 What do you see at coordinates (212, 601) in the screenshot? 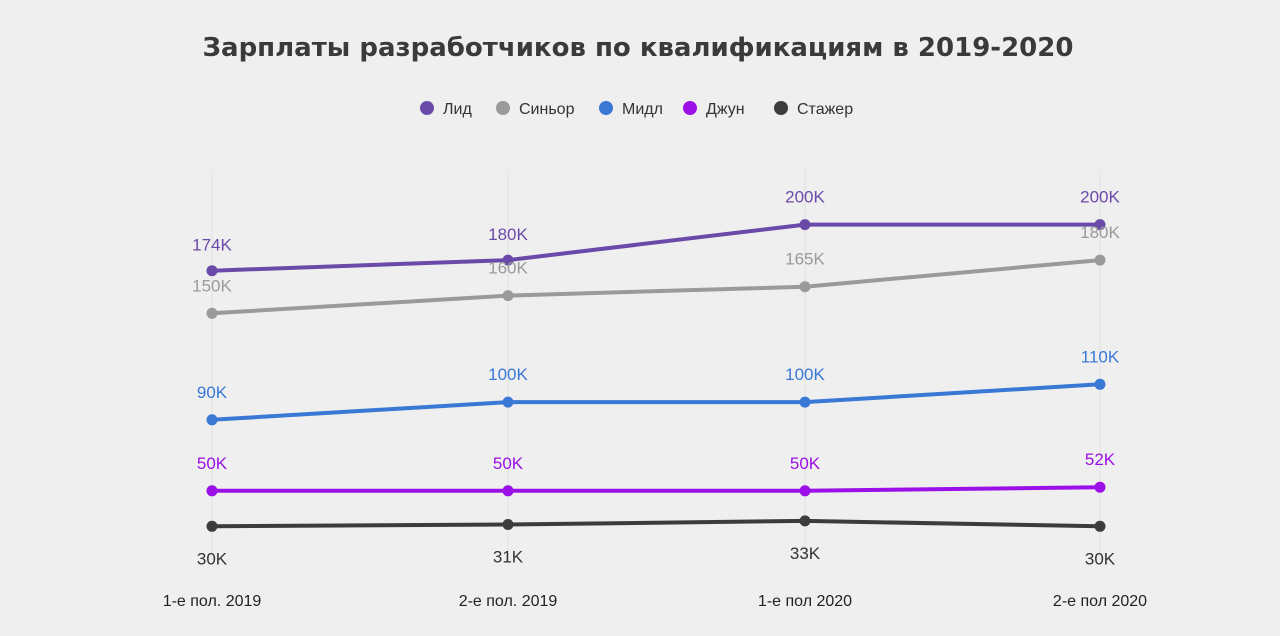
I see `x-tick-label: 1-е пол. 2019` at bounding box center [212, 601].